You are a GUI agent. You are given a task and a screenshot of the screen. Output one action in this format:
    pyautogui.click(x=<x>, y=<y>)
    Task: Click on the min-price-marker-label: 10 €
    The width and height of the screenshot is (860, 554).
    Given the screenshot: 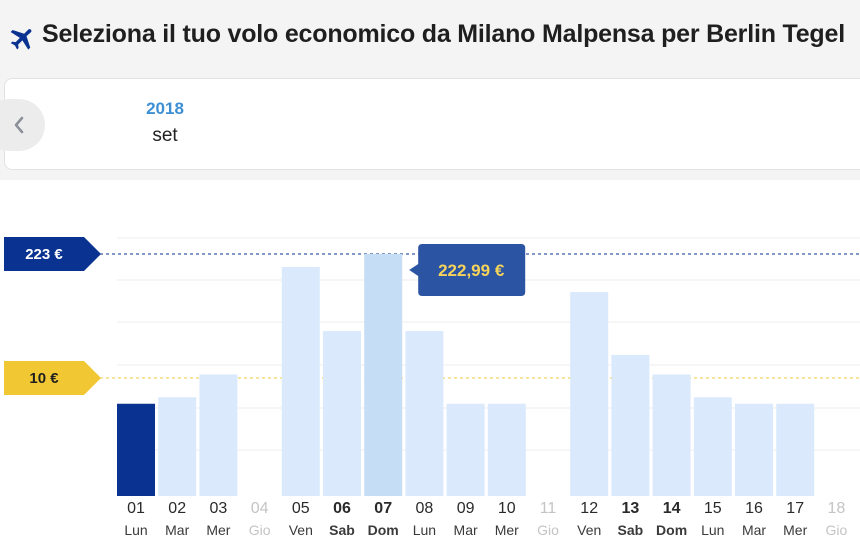 What is the action you would take?
    pyautogui.click(x=44, y=378)
    